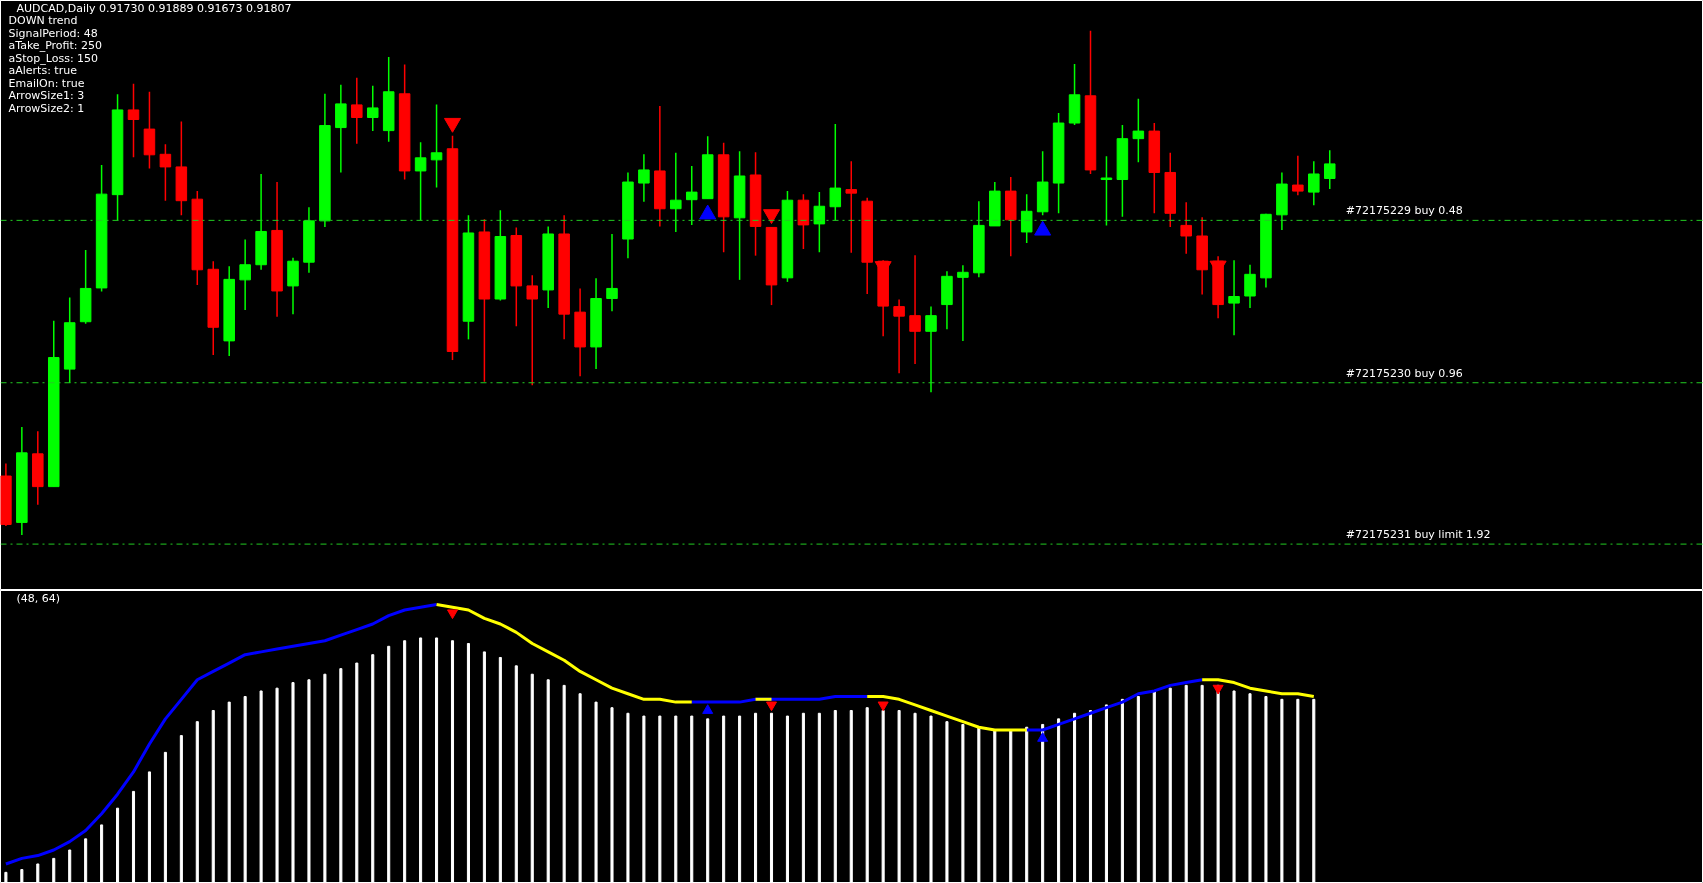 This screenshot has height=883, width=1703. I want to click on text: DOWN trend, so click(43, 20).